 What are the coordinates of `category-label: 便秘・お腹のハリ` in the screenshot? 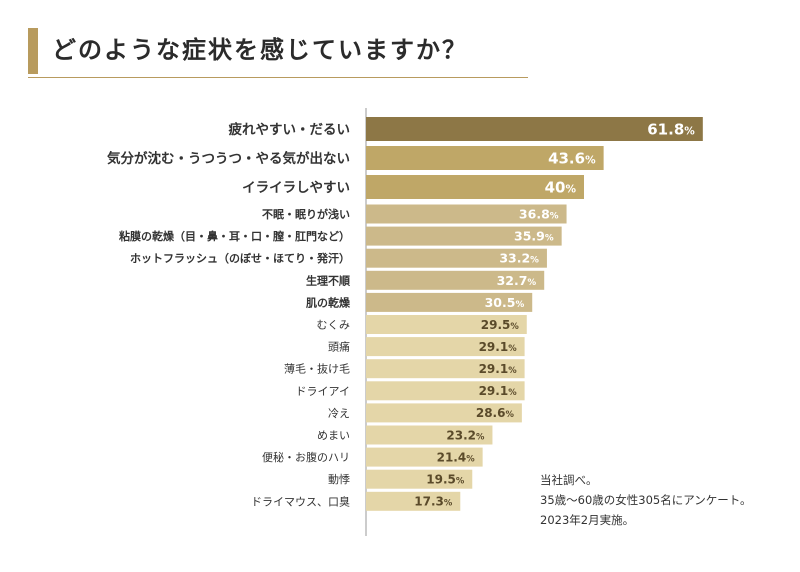 It's located at (306, 457).